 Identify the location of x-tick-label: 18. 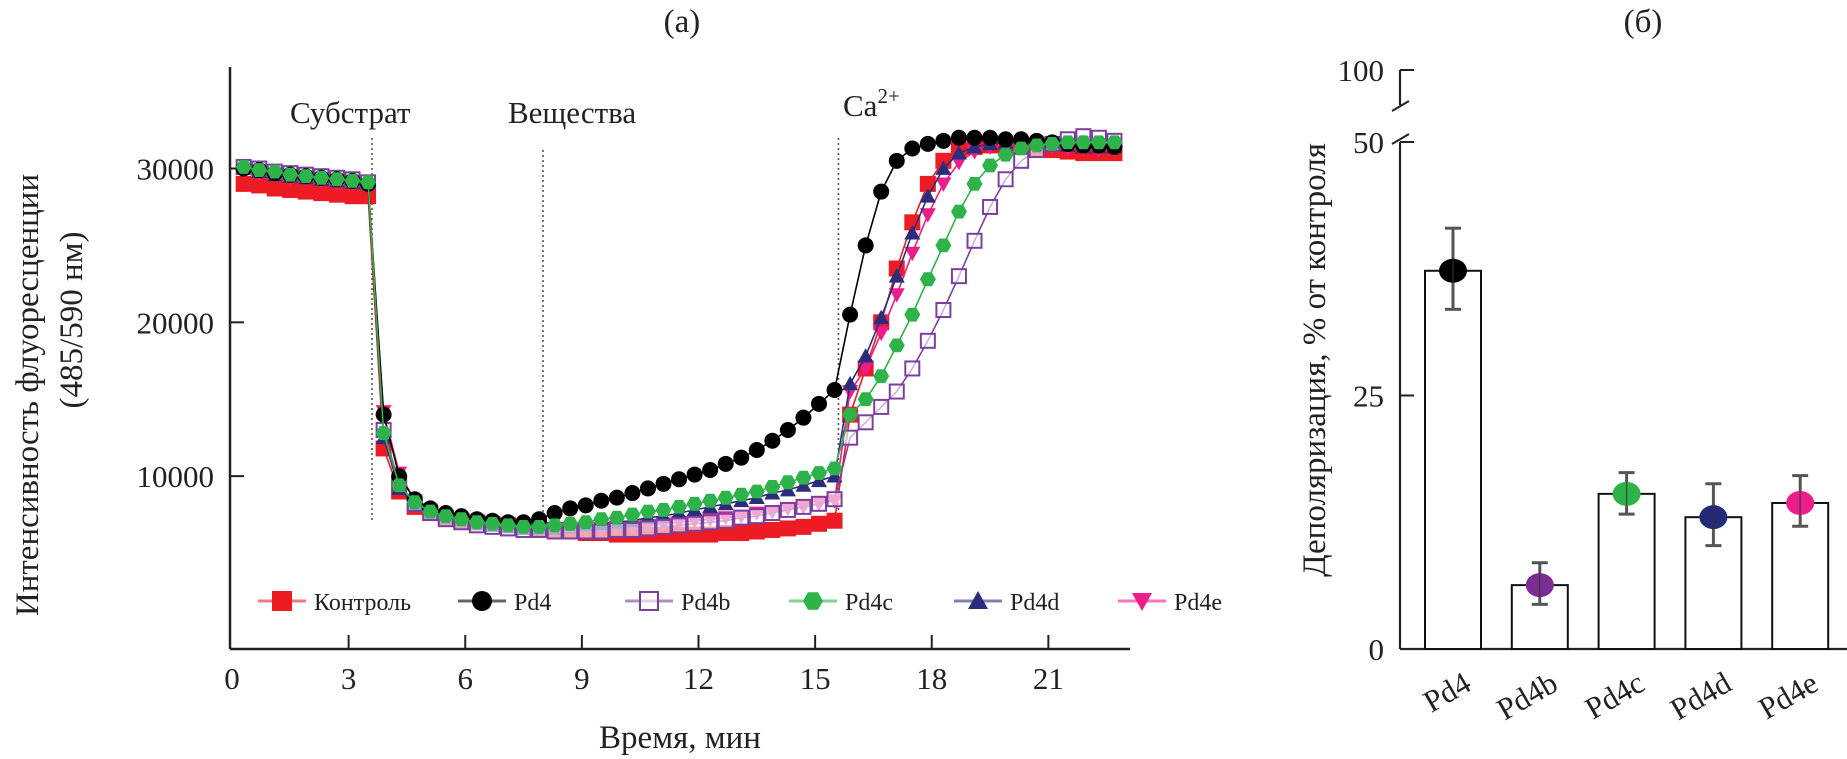
(931, 678).